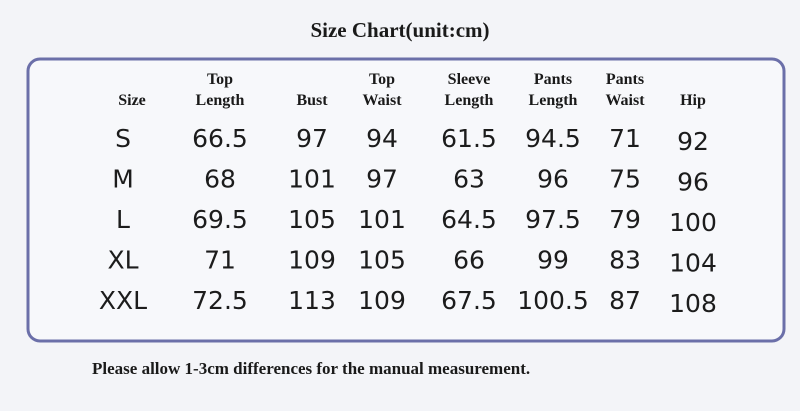 This screenshot has width=800, height=411. I want to click on cell: 92, so click(693, 141).